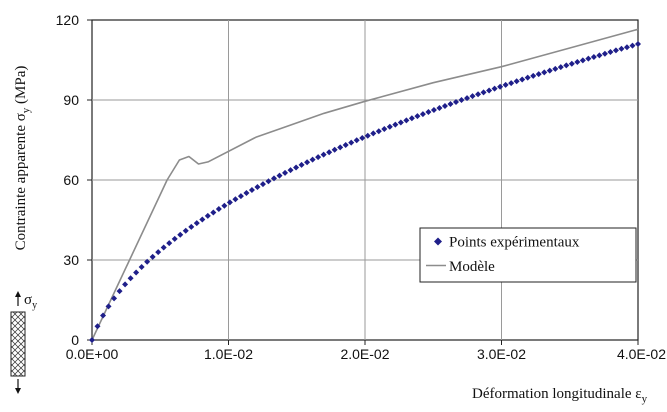  What do you see at coordinates (514, 243) in the screenshot?
I see `legend-points-label: Points expérimentaux` at bounding box center [514, 243].